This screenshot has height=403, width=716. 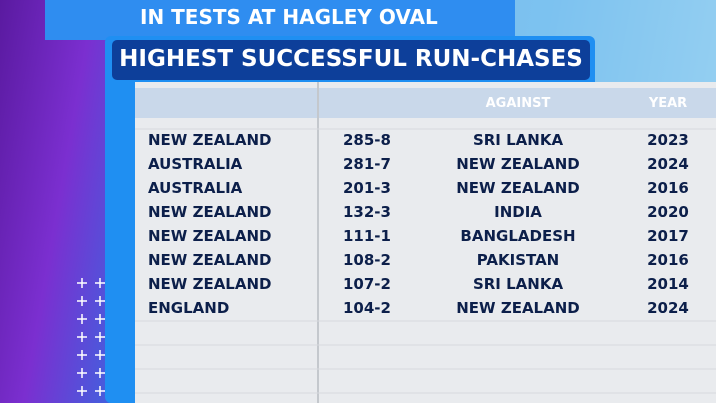 What do you see at coordinates (668, 212) in the screenshot?
I see `year: 2020` at bounding box center [668, 212].